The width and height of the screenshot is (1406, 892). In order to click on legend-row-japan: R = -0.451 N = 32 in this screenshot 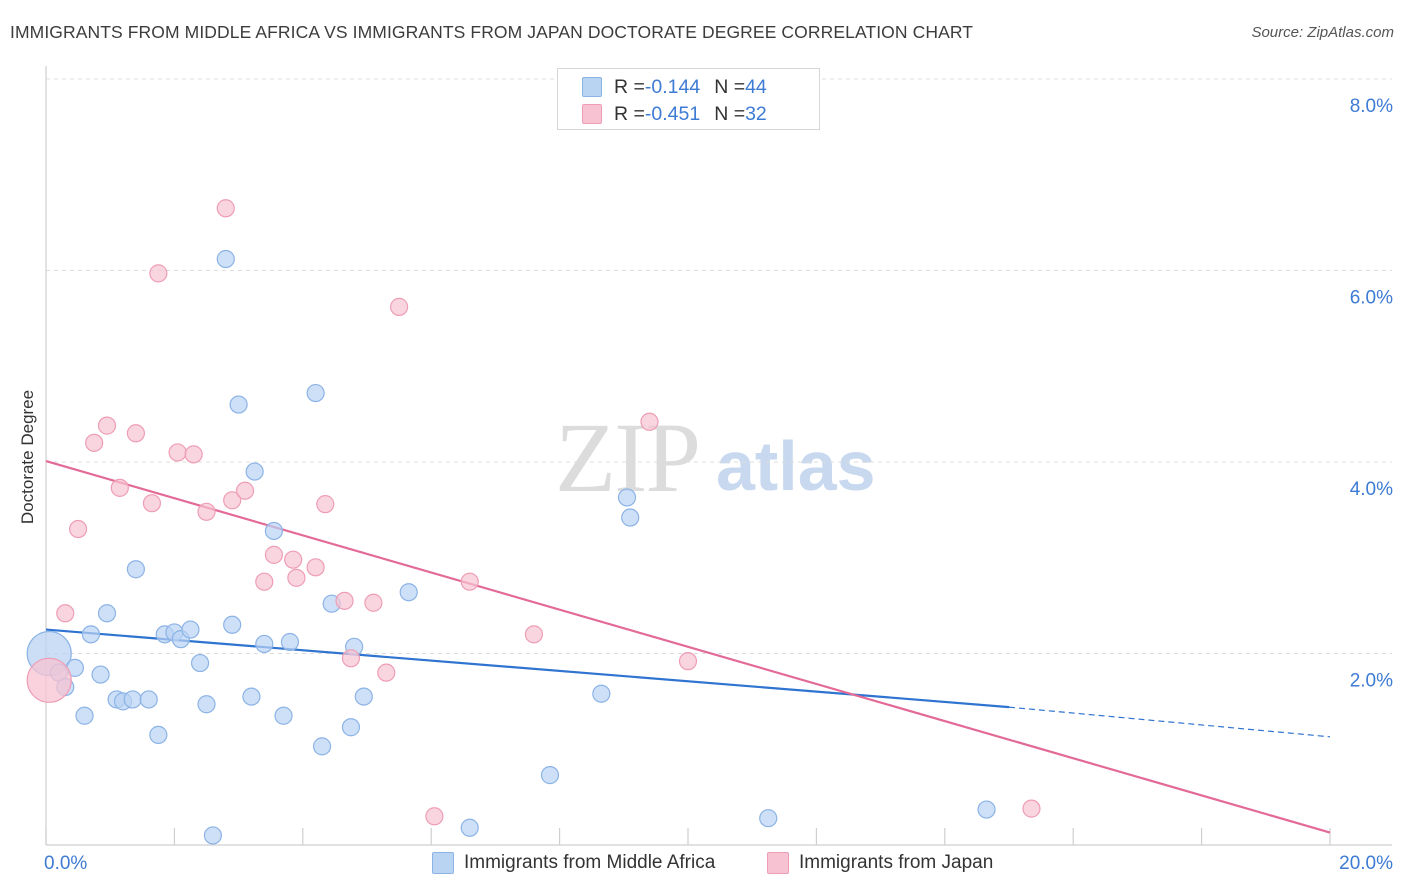, I will do `click(674, 114)`.